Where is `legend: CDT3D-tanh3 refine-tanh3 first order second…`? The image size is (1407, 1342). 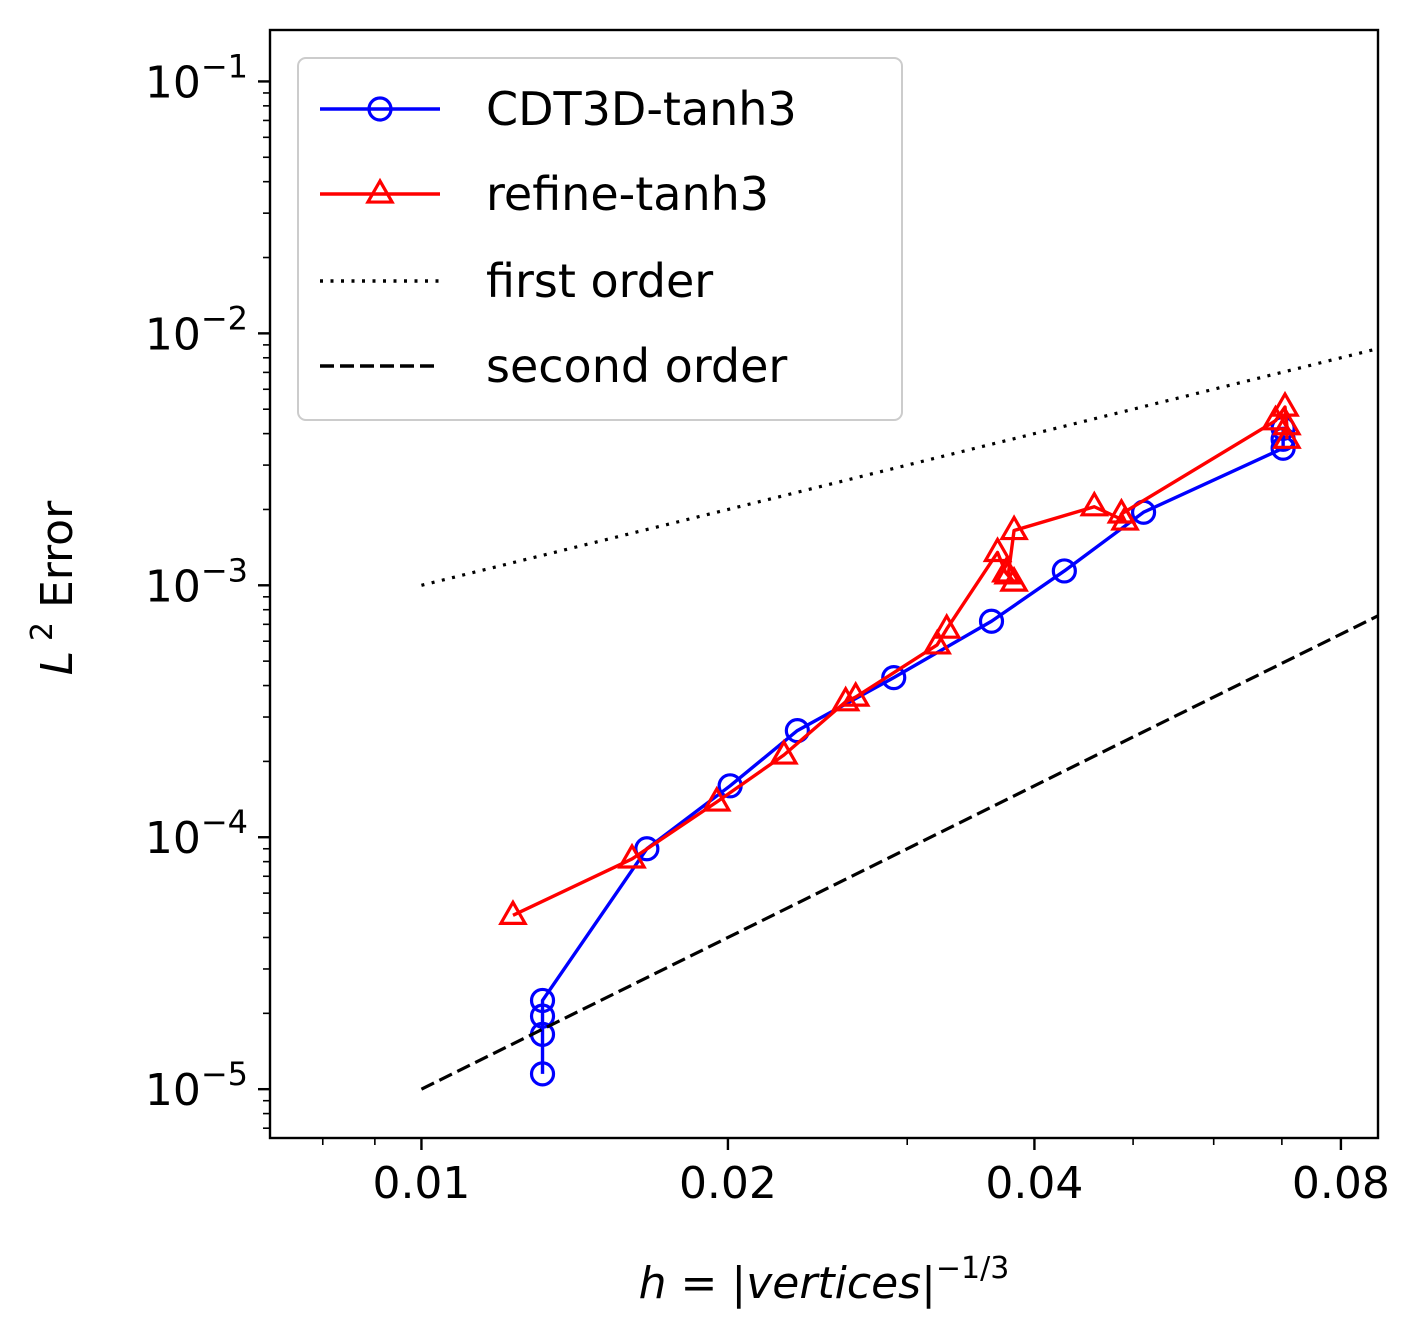 legend: CDT3D-tanh3 refine-tanh3 first order second… is located at coordinates (600, 239).